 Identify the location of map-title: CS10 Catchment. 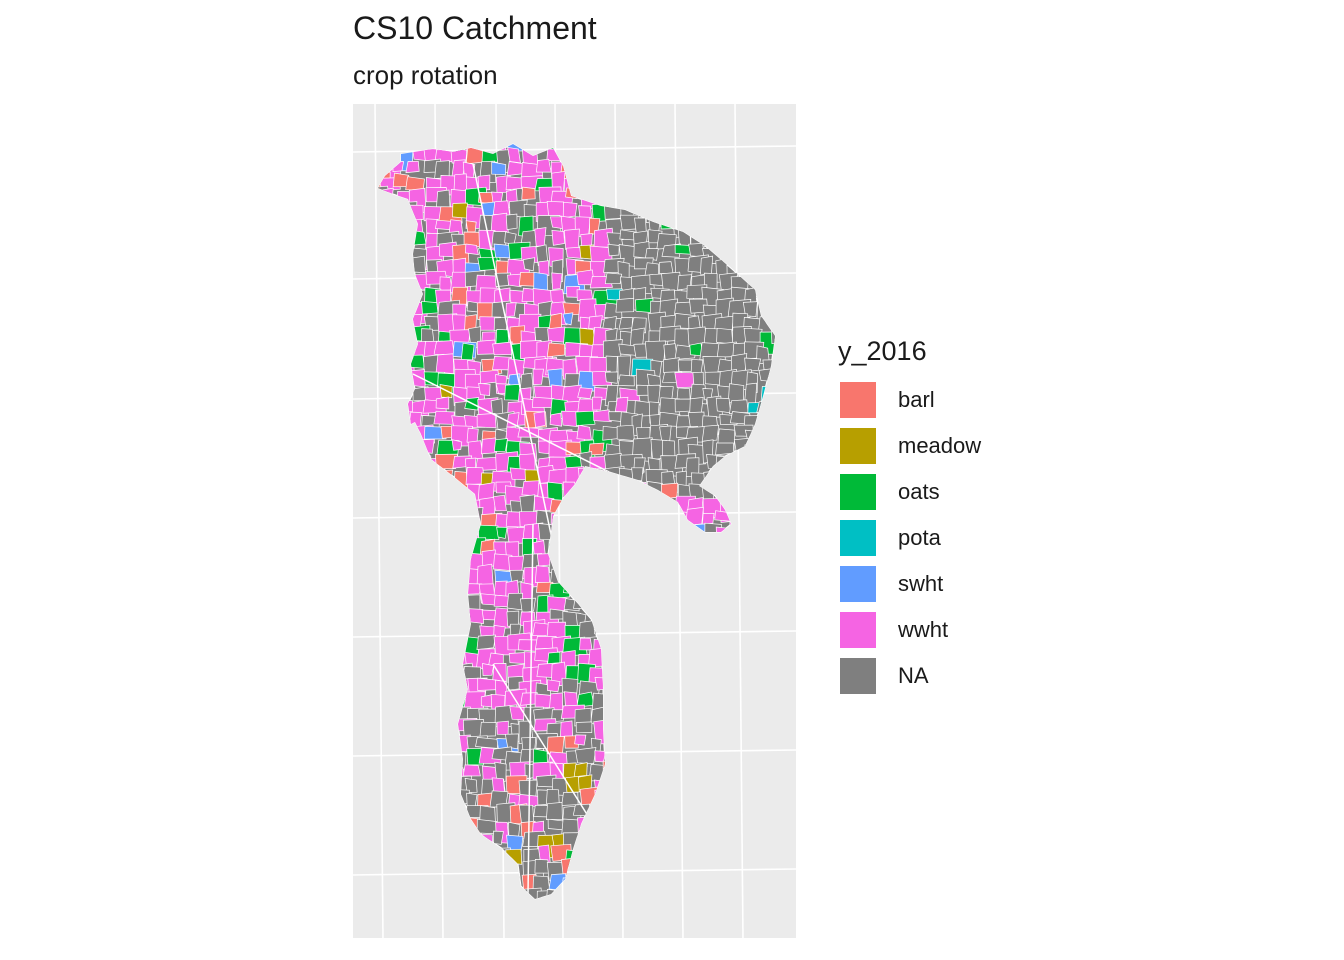
(475, 28).